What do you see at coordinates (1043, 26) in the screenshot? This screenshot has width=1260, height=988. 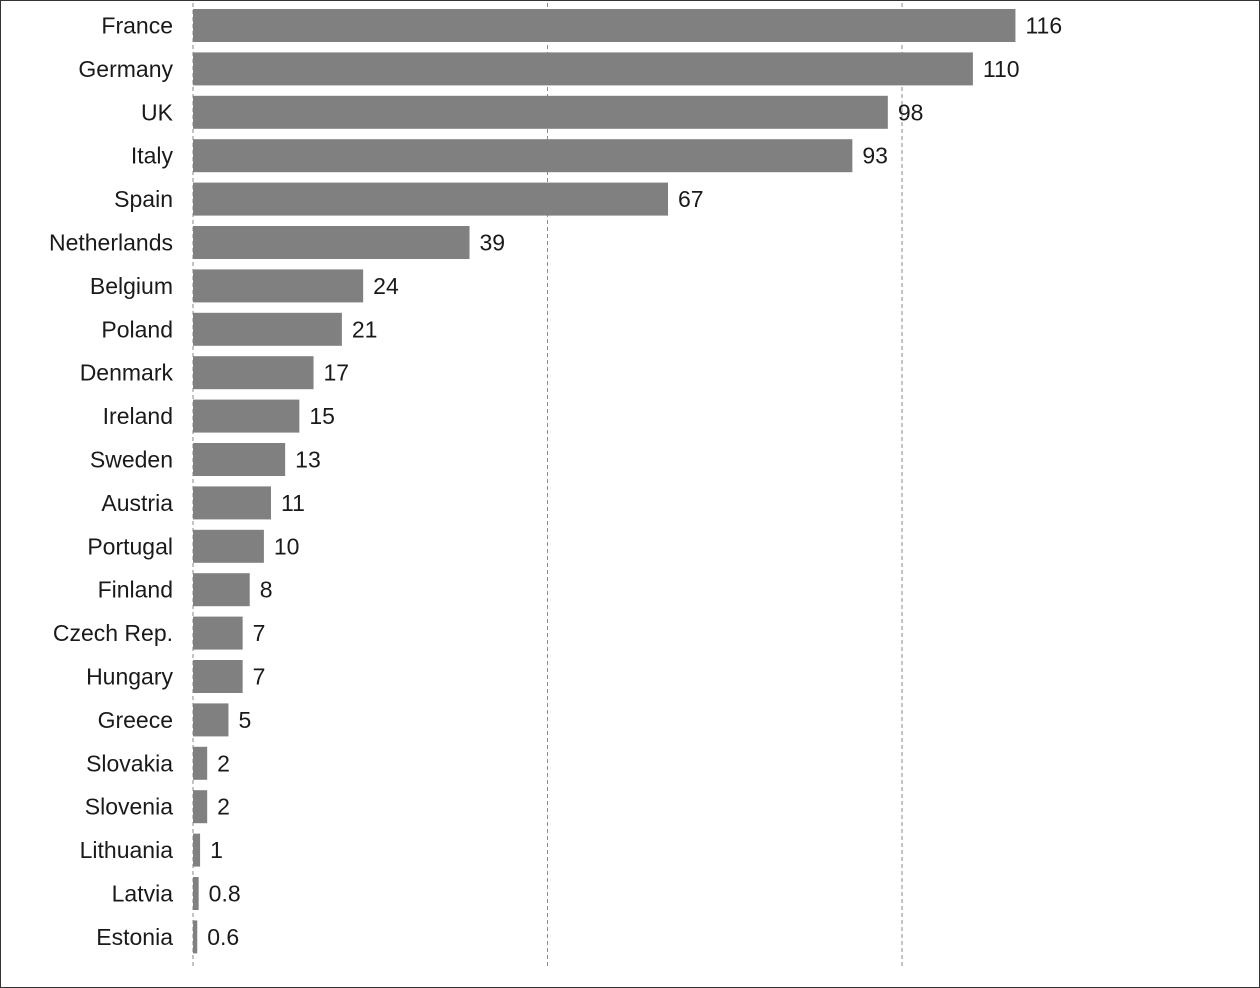 I see `value-label-0: 116` at bounding box center [1043, 26].